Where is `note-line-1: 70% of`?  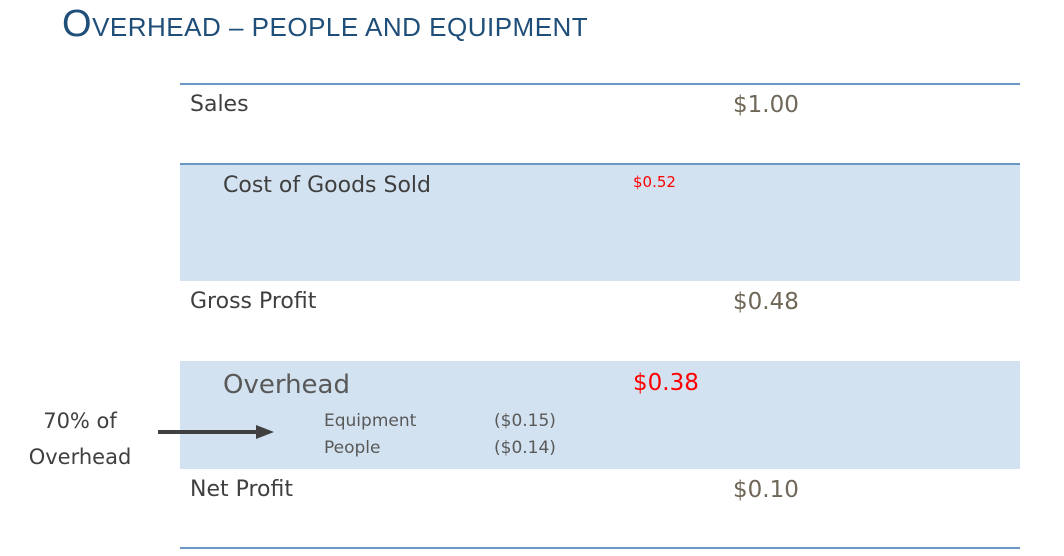 note-line-1: 70% of is located at coordinates (80, 421).